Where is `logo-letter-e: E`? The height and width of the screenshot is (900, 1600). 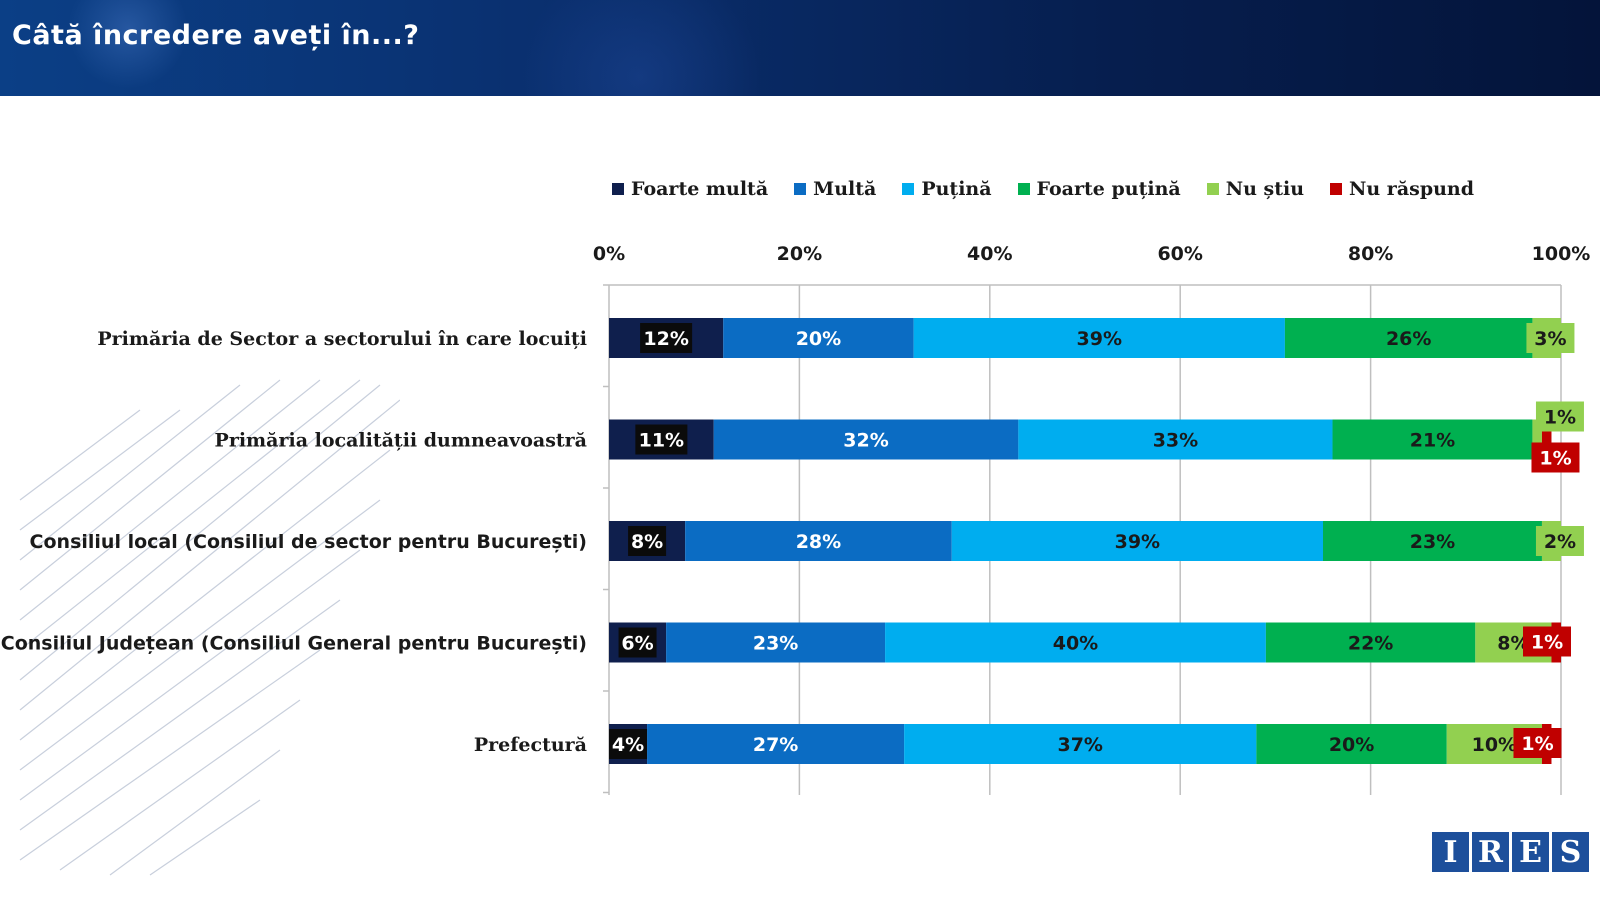 logo-letter-e: E is located at coordinates (1530, 852).